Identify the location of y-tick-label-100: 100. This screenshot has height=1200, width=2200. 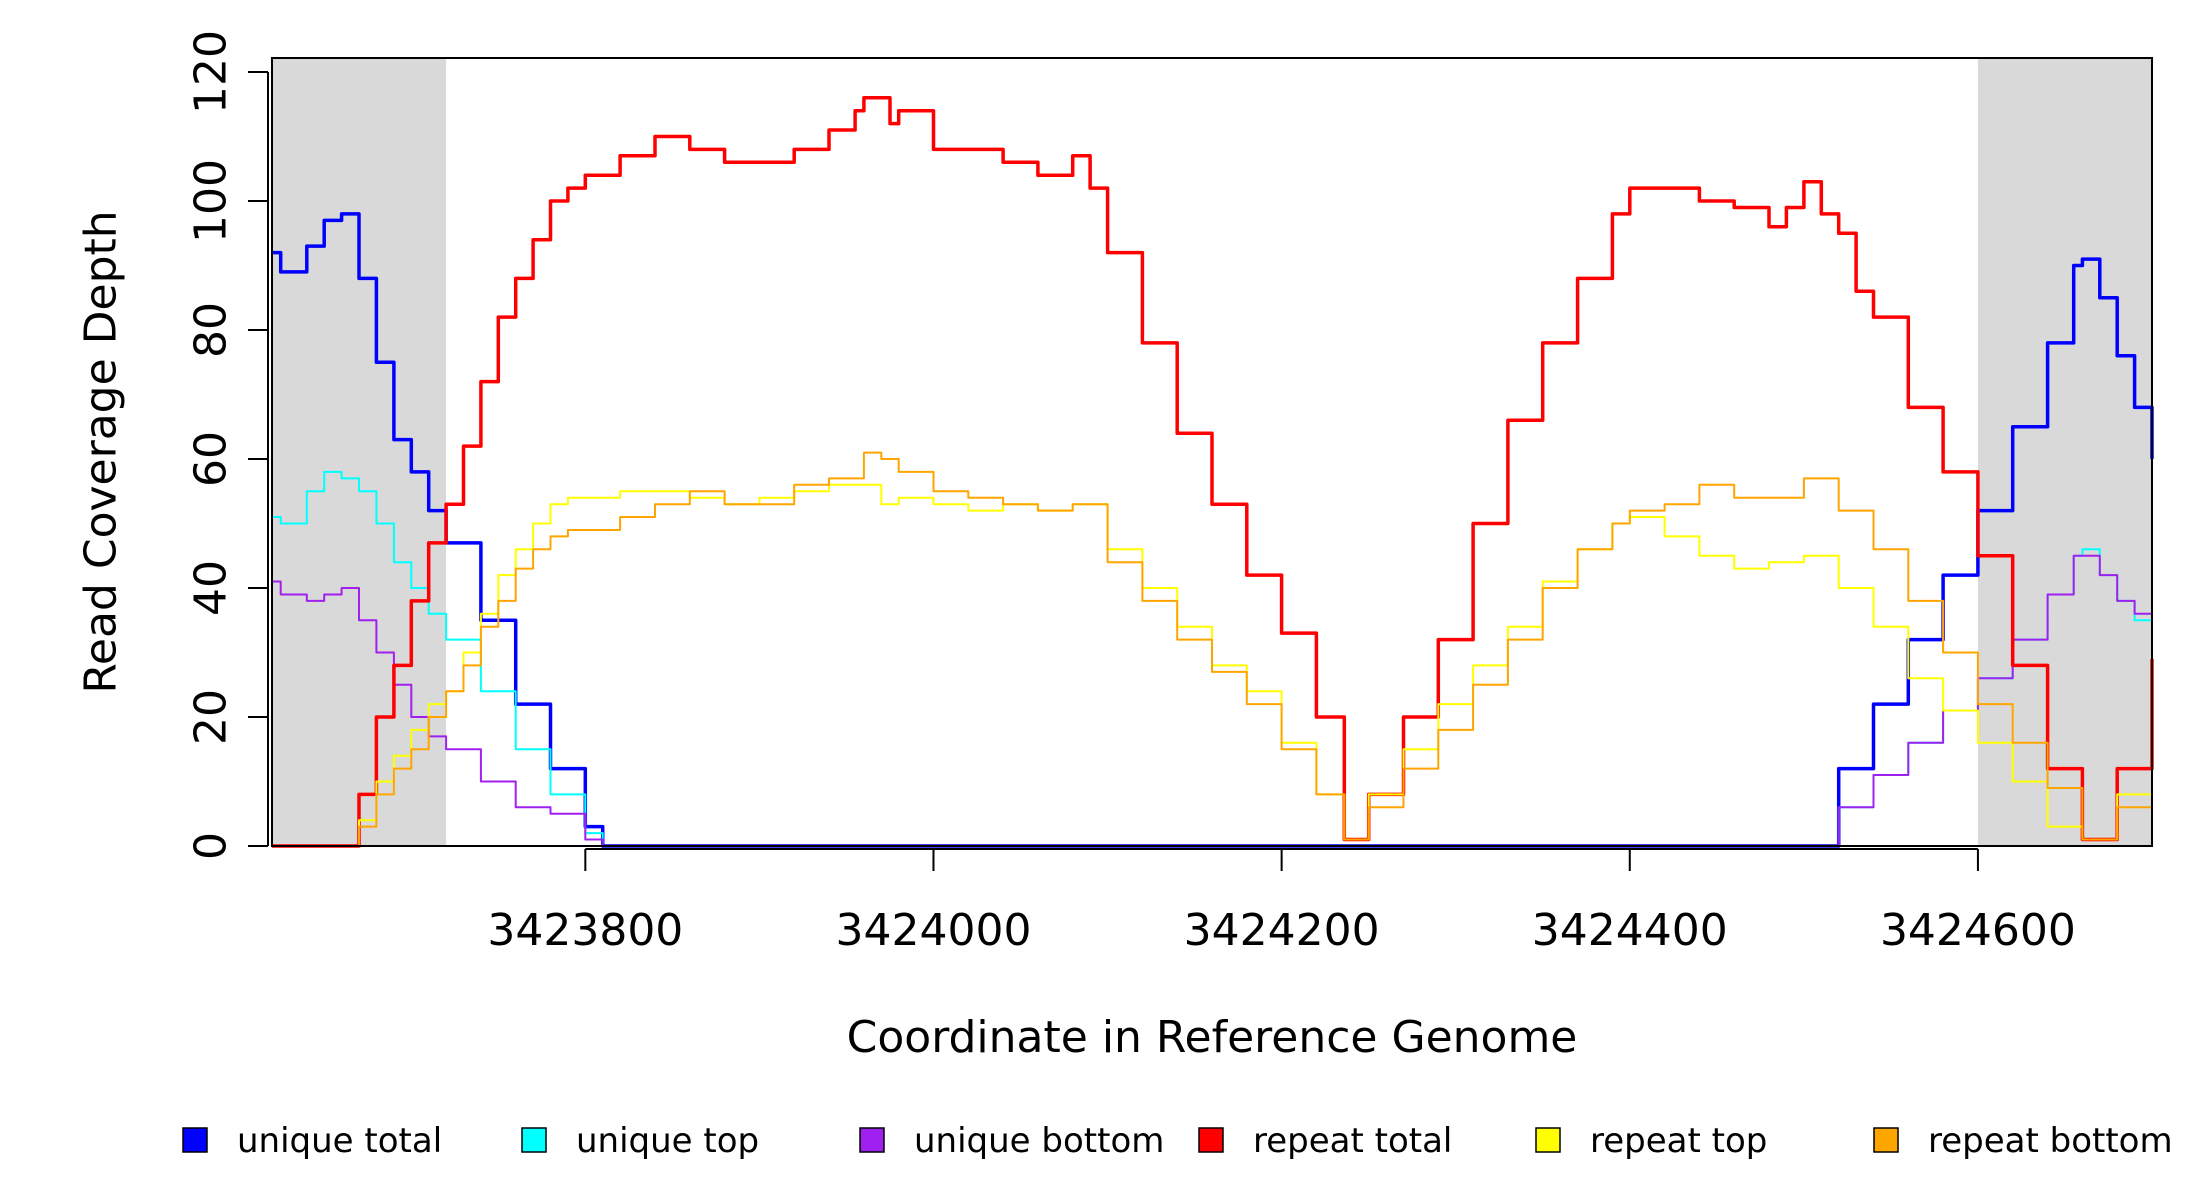
(210, 201).